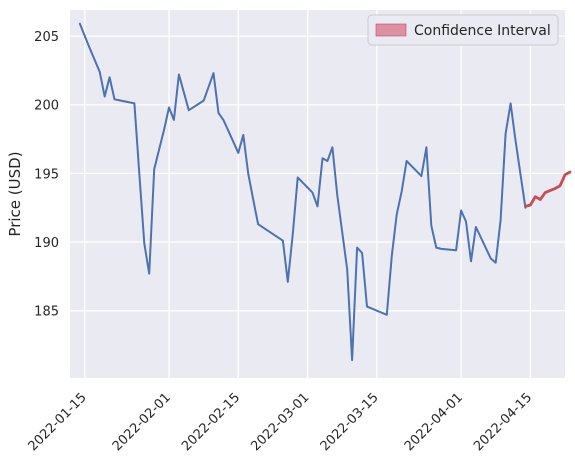  I want to click on y-tick-label: 190, so click(46, 243).